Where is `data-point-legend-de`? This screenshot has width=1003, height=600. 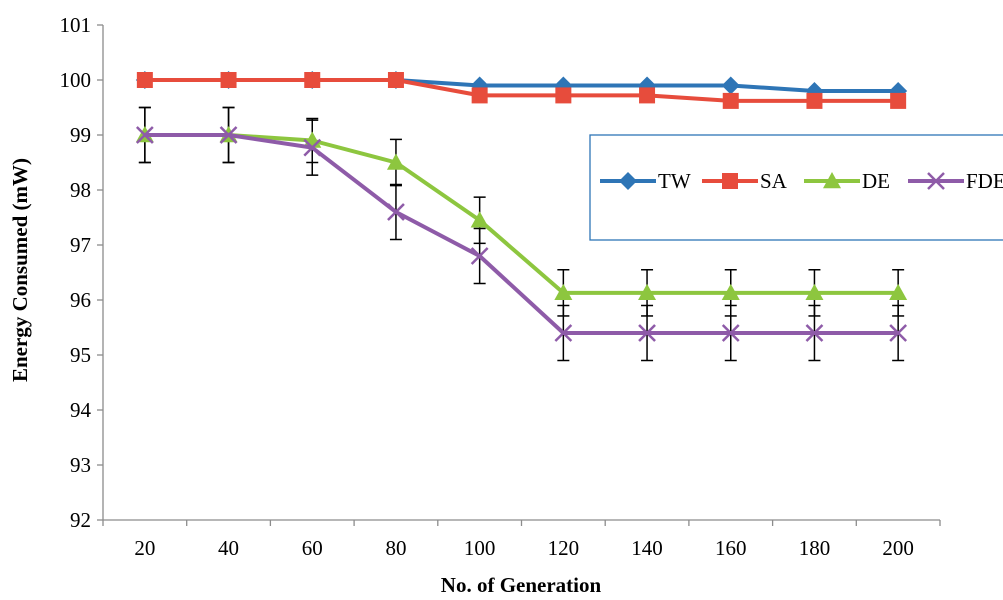
data-point-legend-de is located at coordinates (832, 180).